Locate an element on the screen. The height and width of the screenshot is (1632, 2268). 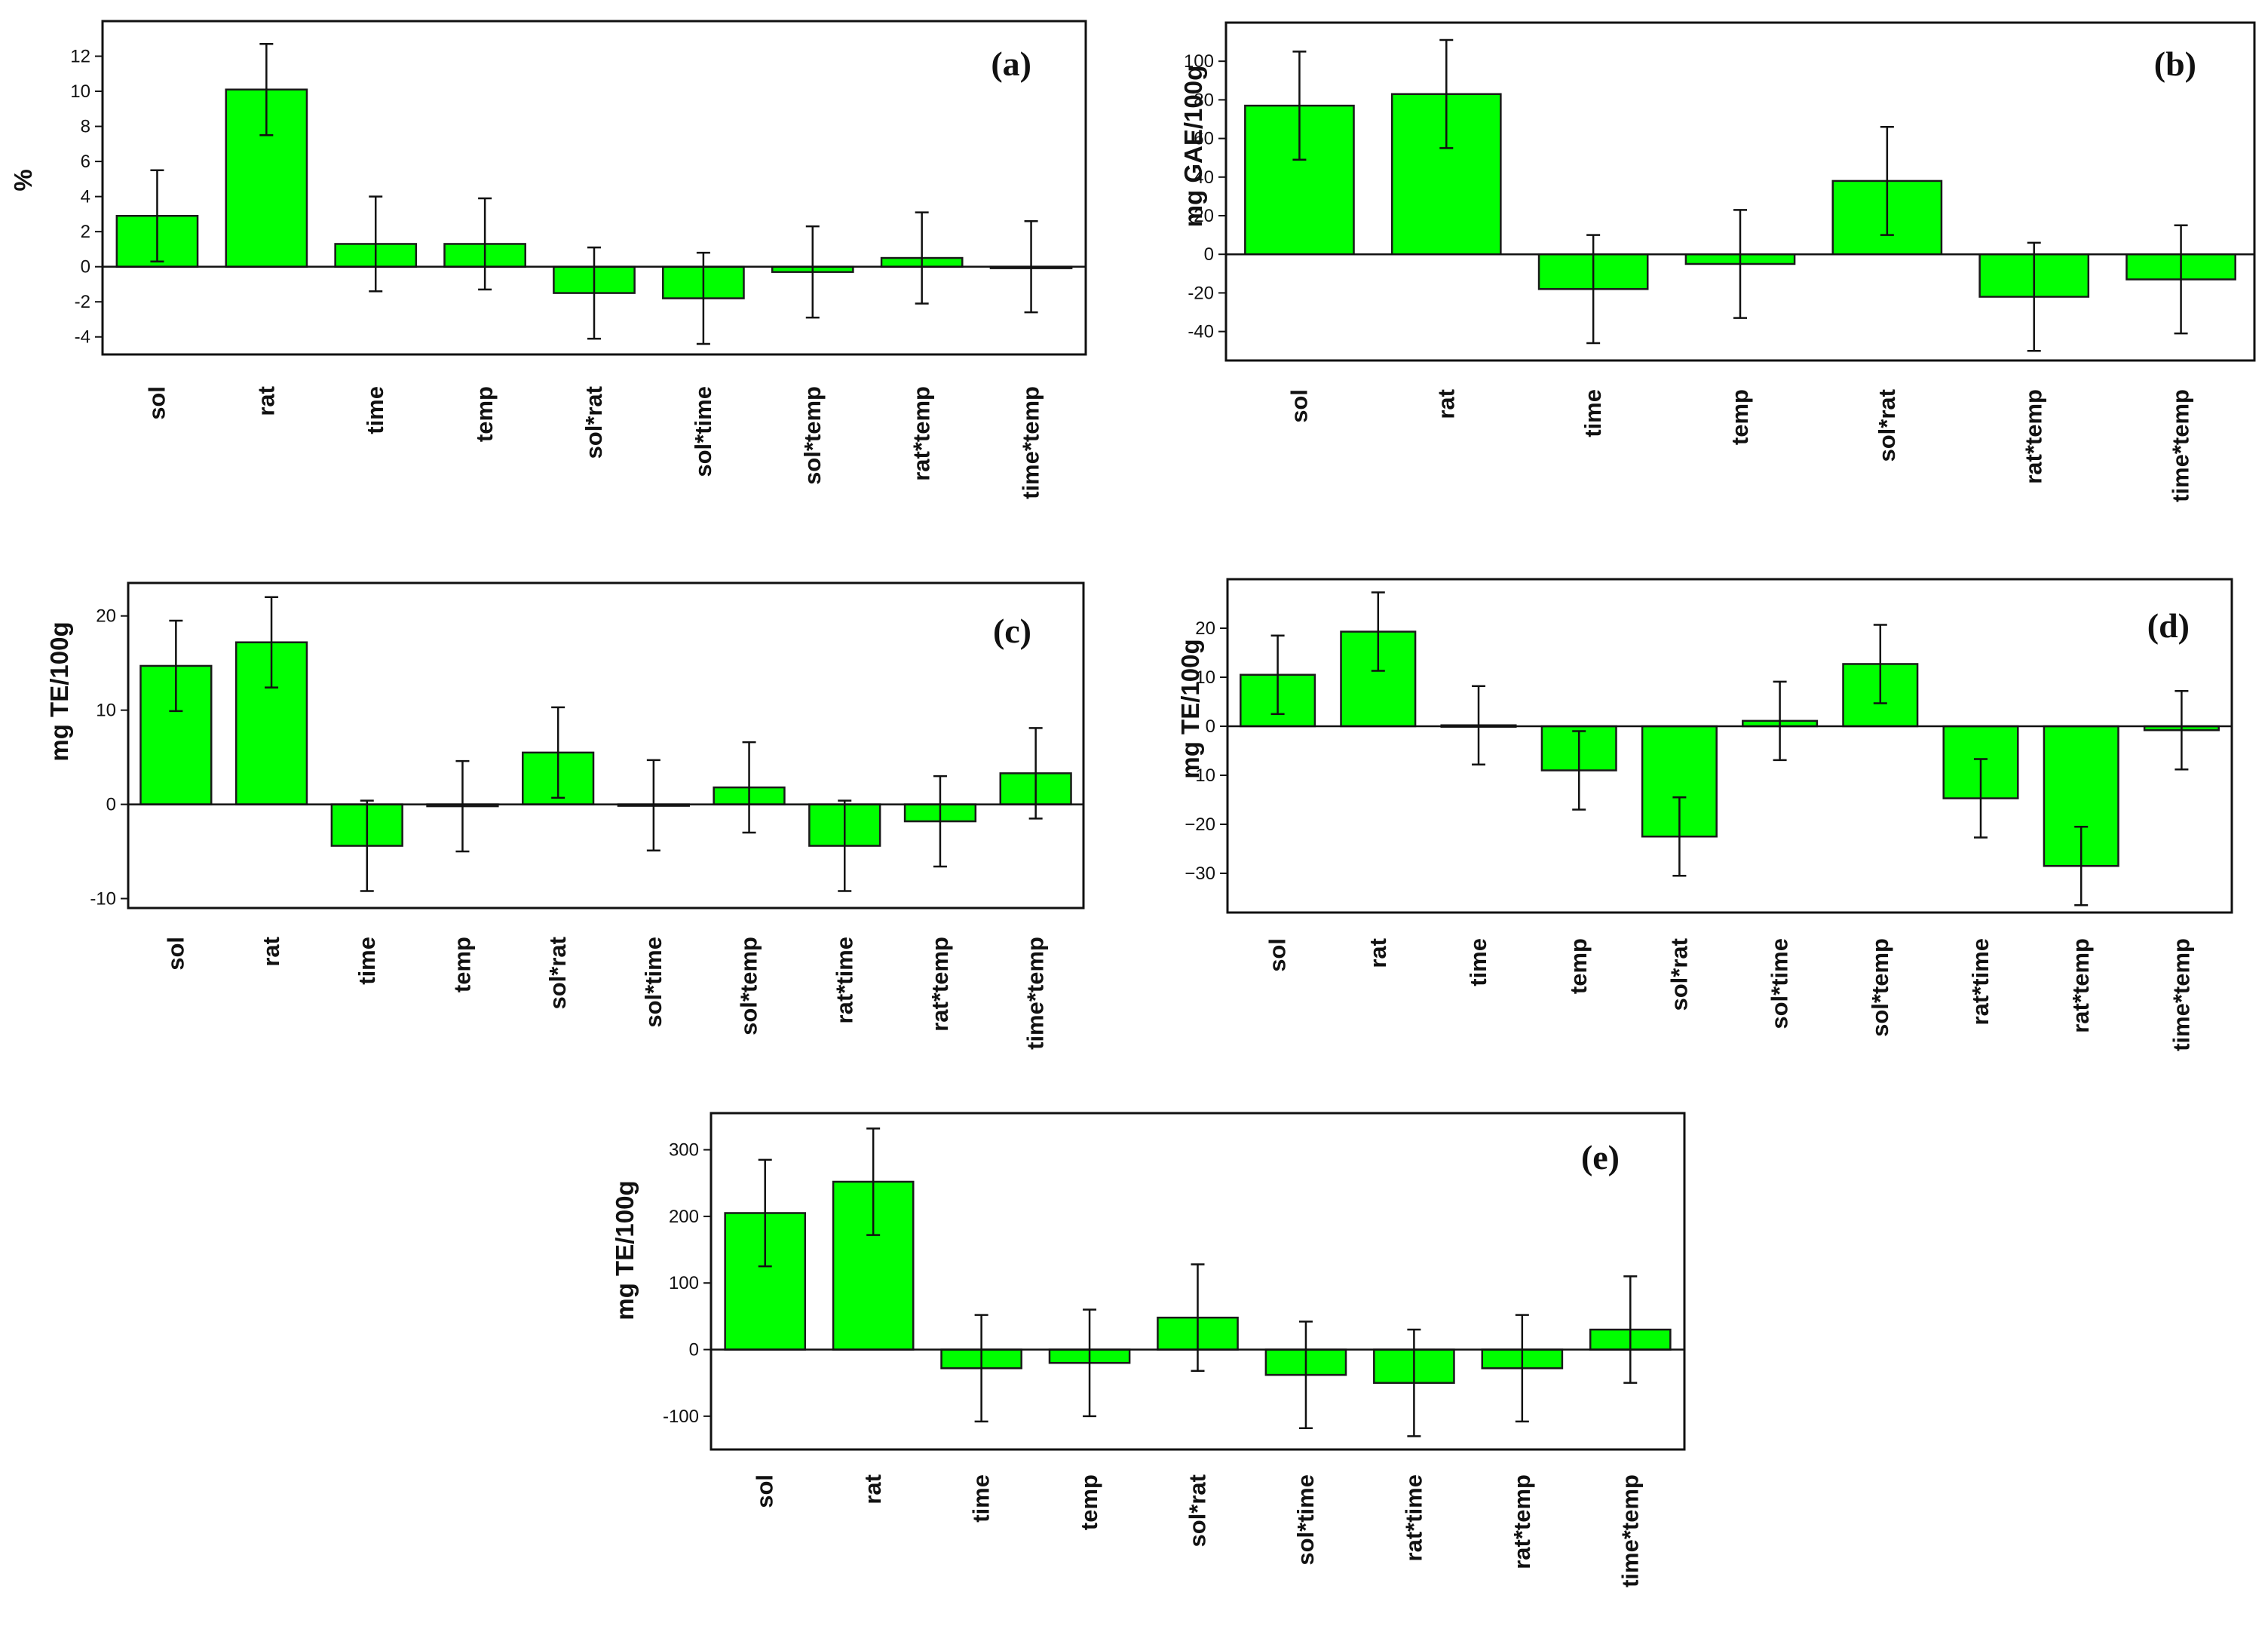
y-tick-label: 12 is located at coordinates (80, 57).